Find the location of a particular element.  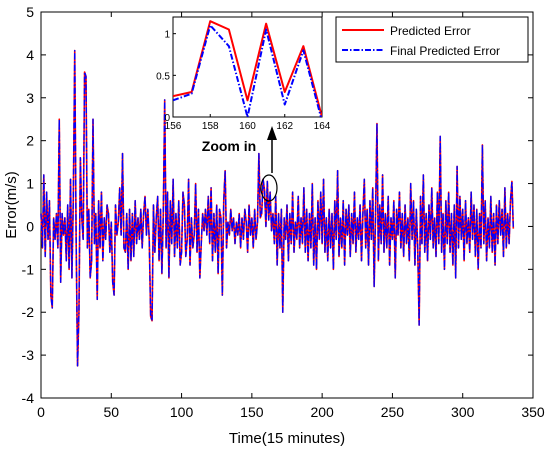

inset-x-tick-label: 162 is located at coordinates (284, 126).